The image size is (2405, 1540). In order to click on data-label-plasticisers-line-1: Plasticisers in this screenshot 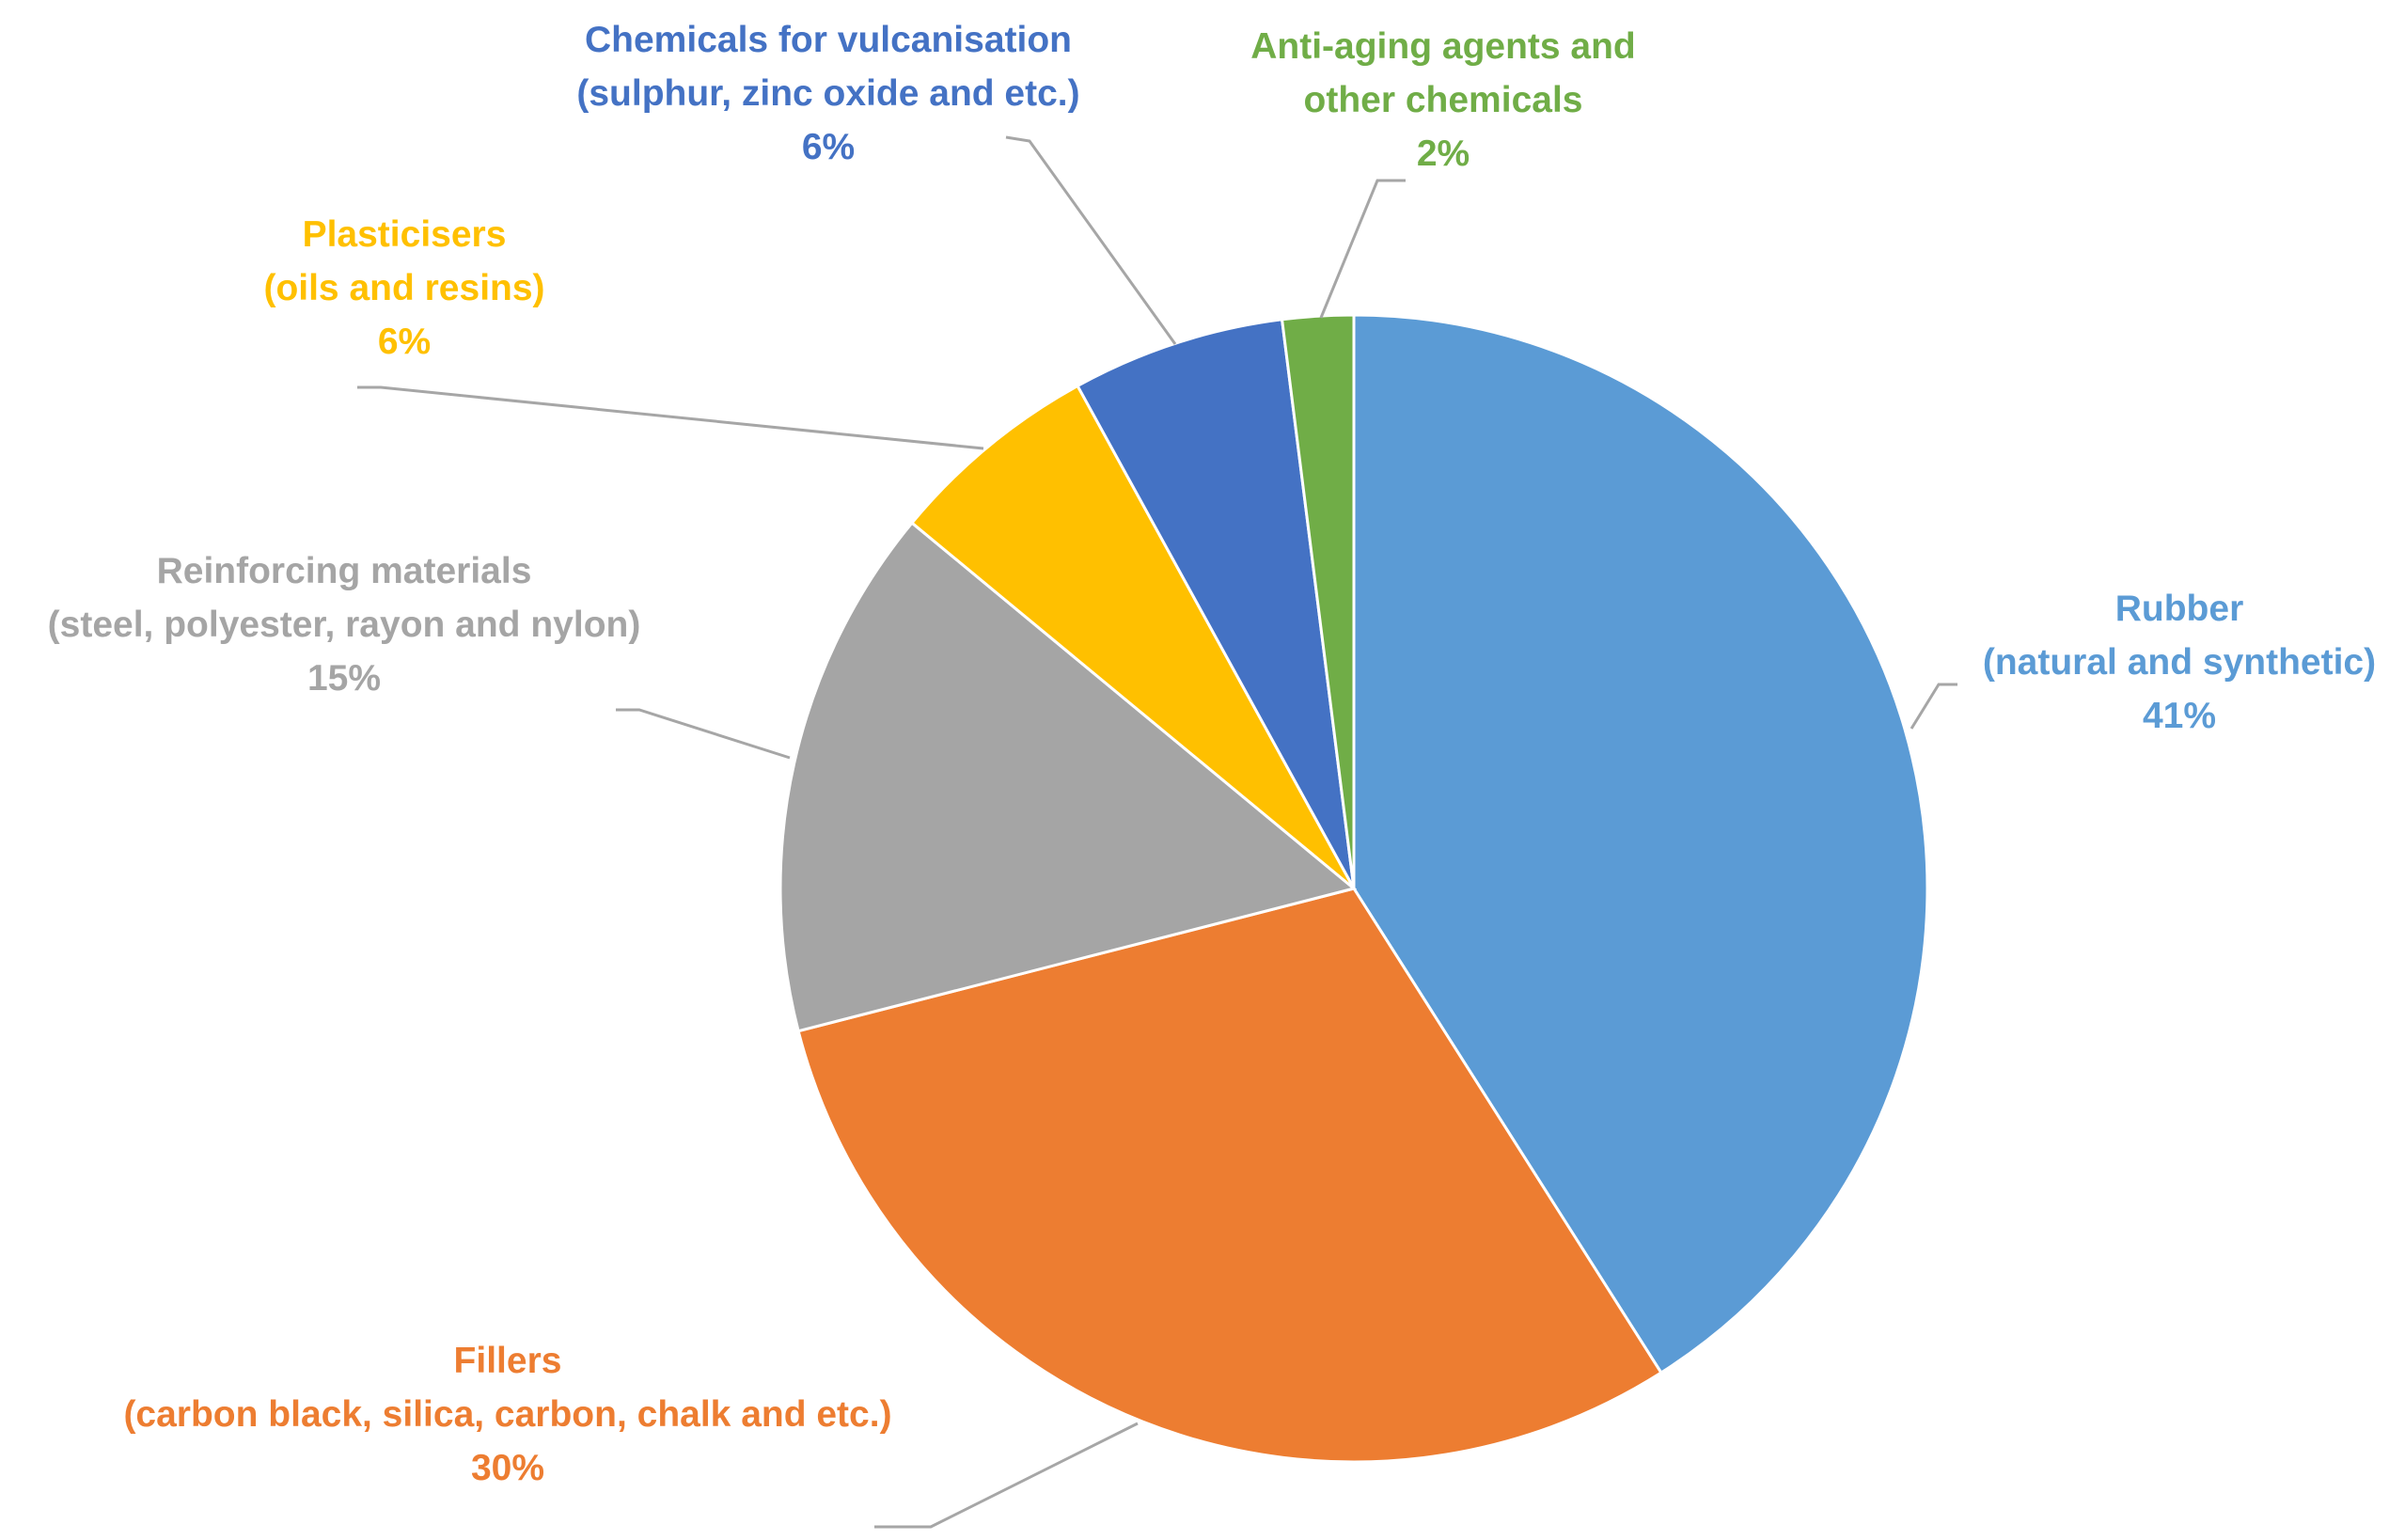, I will do `click(405, 234)`.